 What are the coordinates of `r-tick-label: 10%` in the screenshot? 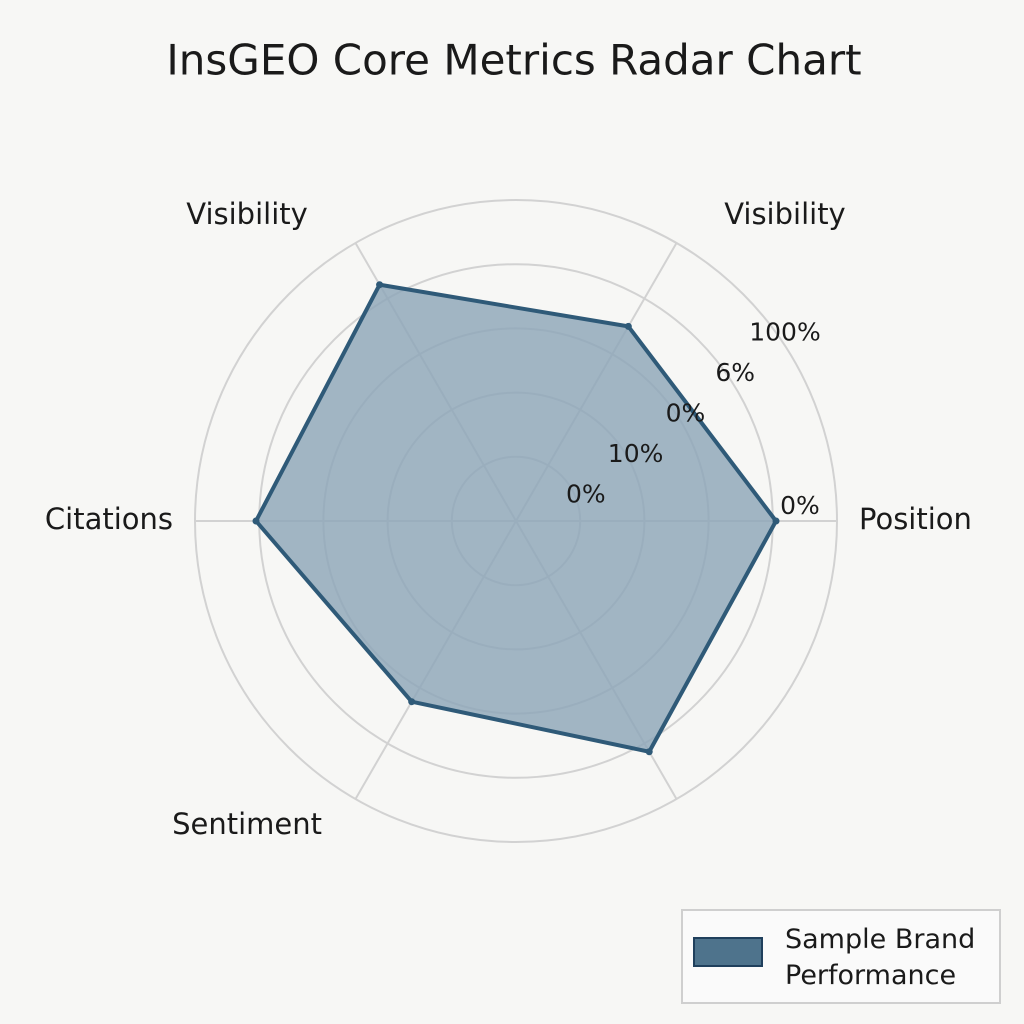 It's located at (636, 453).